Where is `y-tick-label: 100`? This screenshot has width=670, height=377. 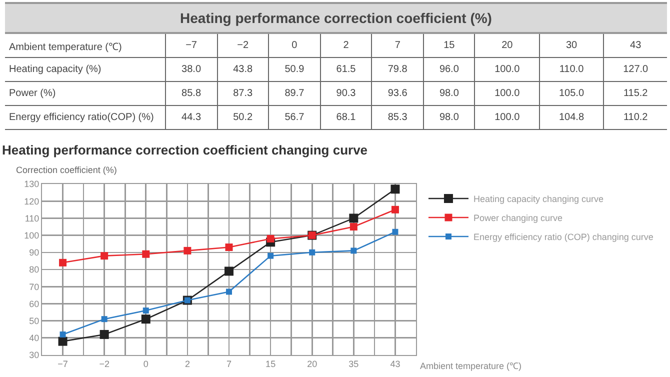 y-tick-label: 100 is located at coordinates (32, 235).